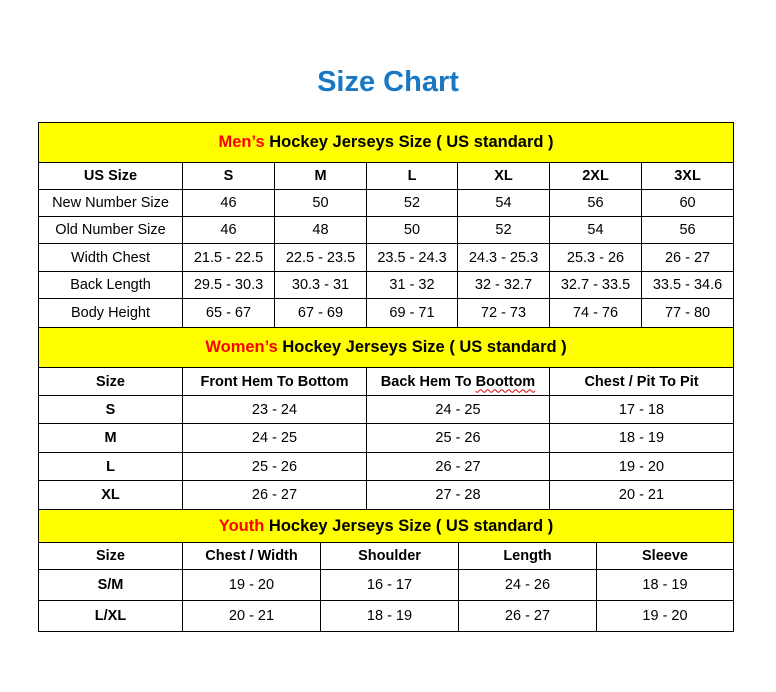 The width and height of the screenshot is (776, 692). I want to click on column-header-row: US Size S M L XL 2XL 3XL, so click(386, 176).